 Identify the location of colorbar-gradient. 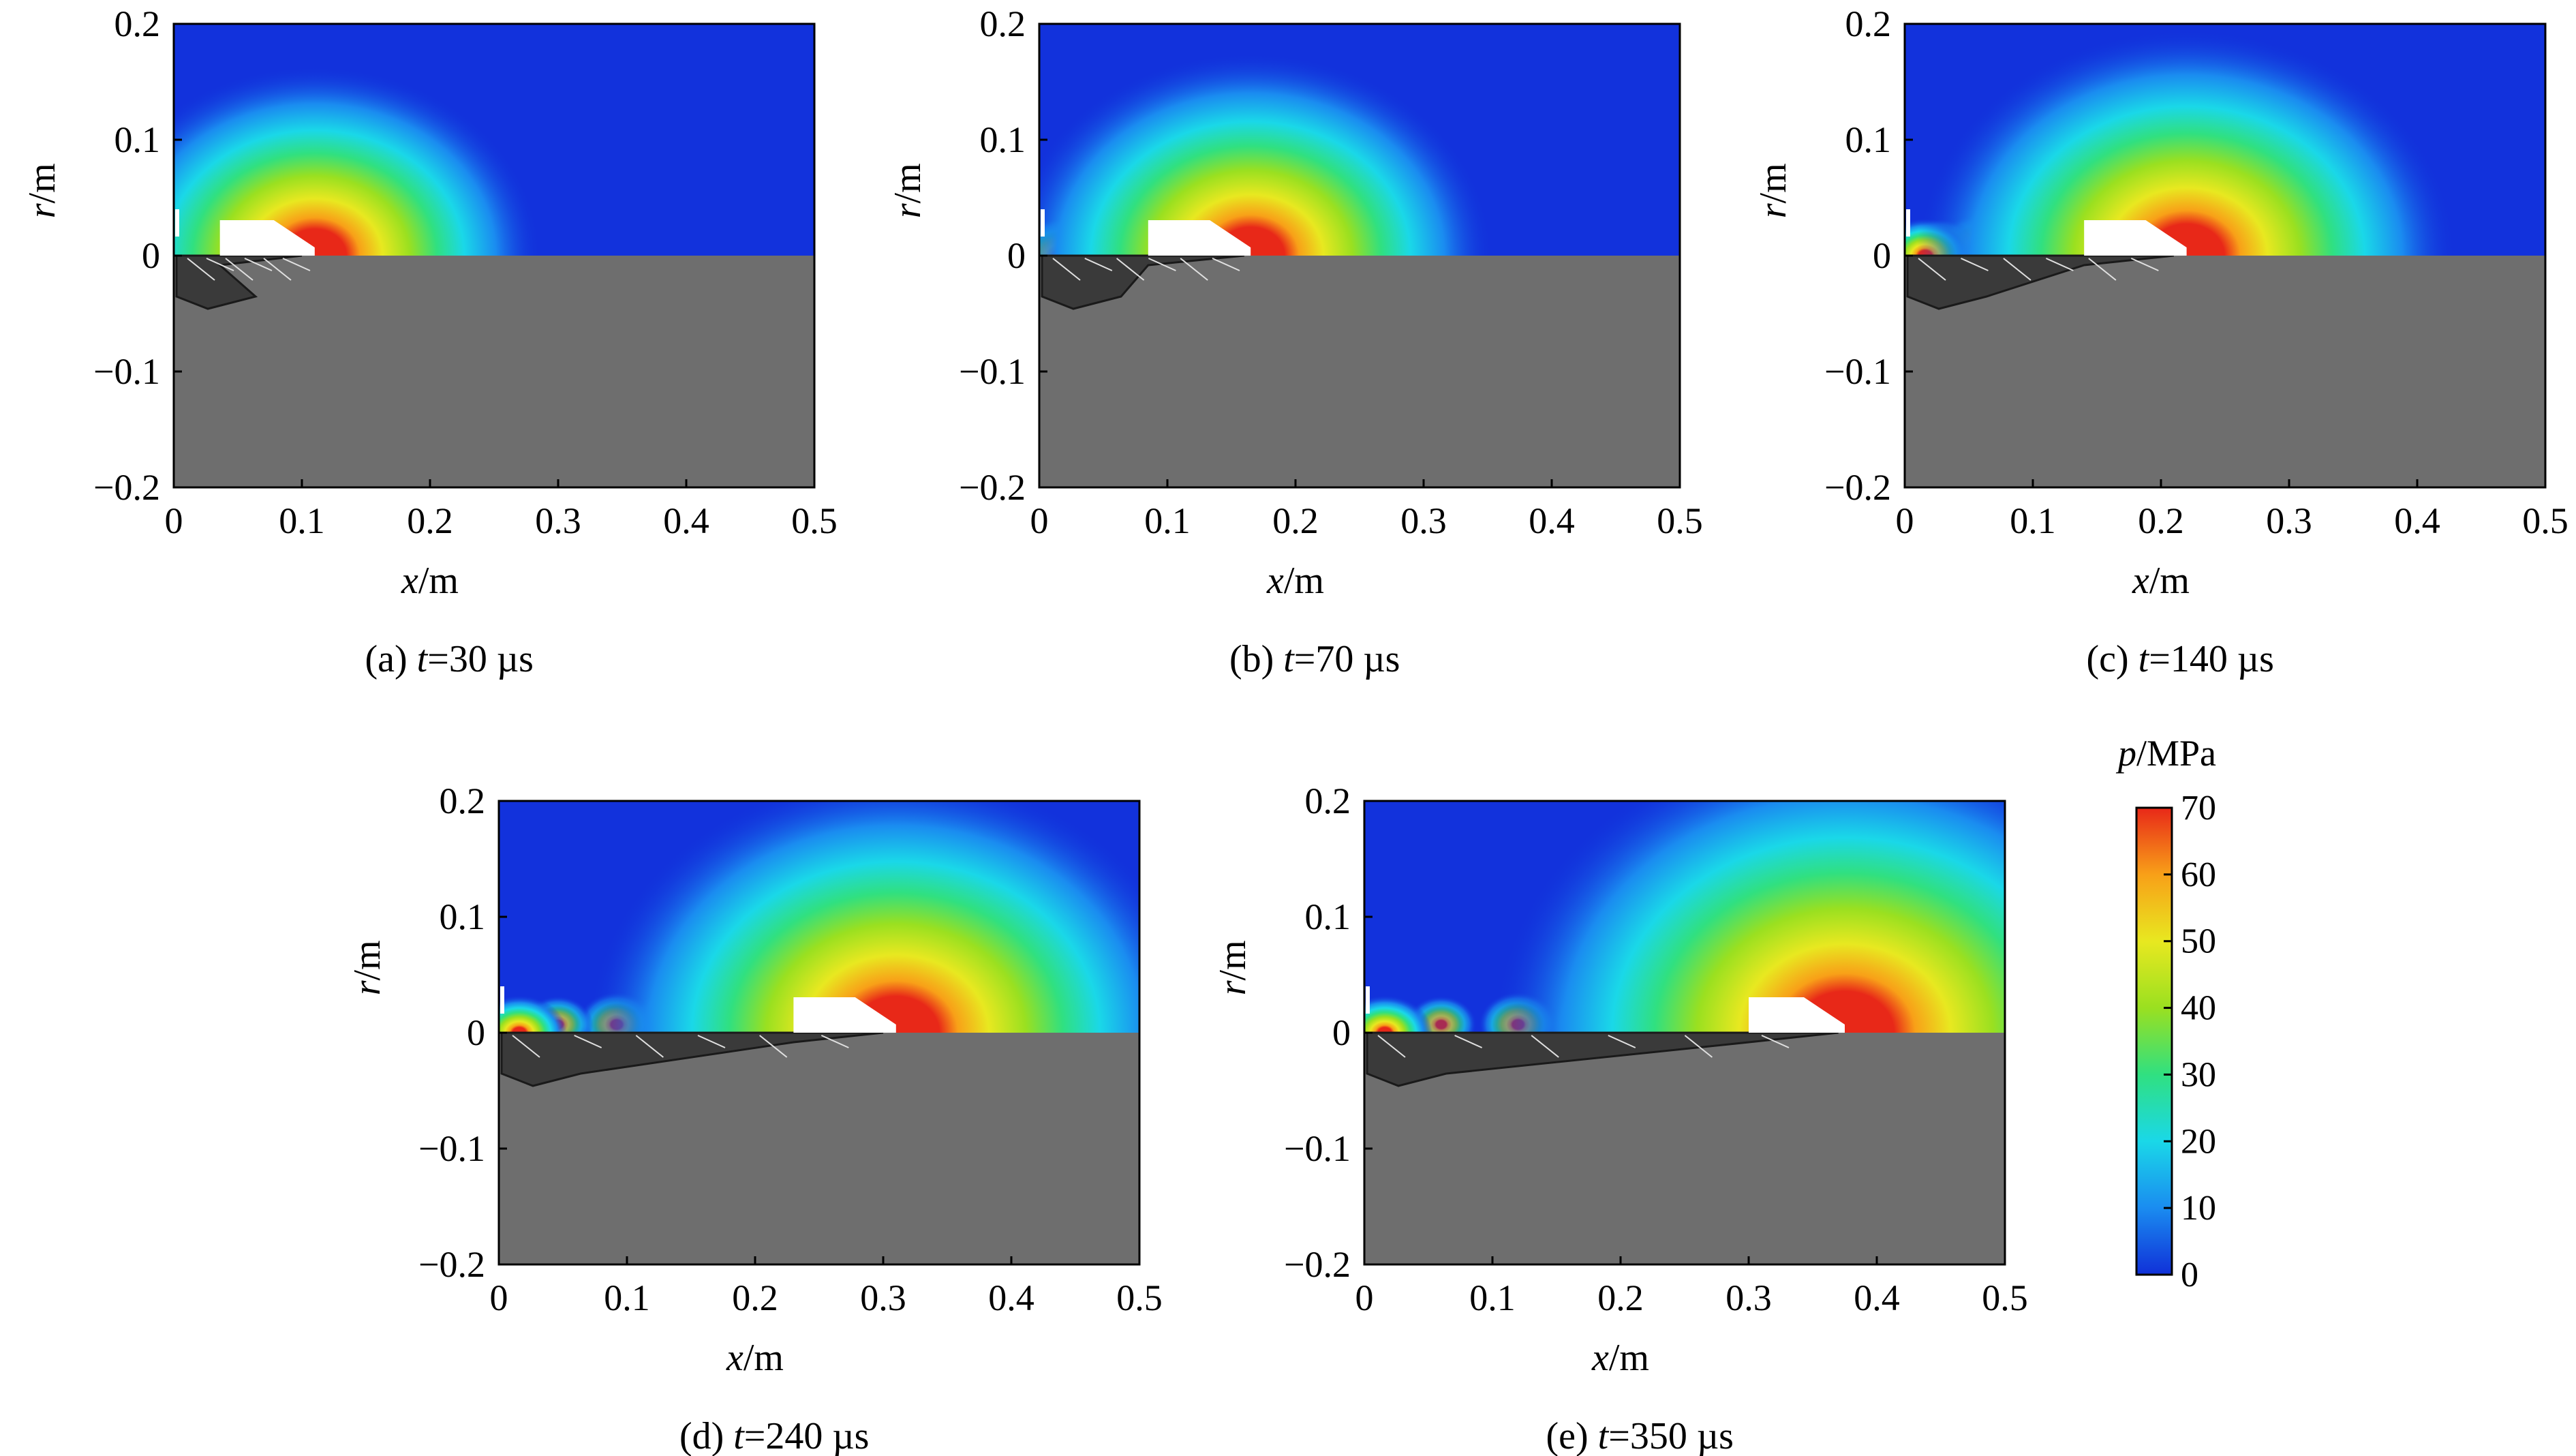
(2154, 1041).